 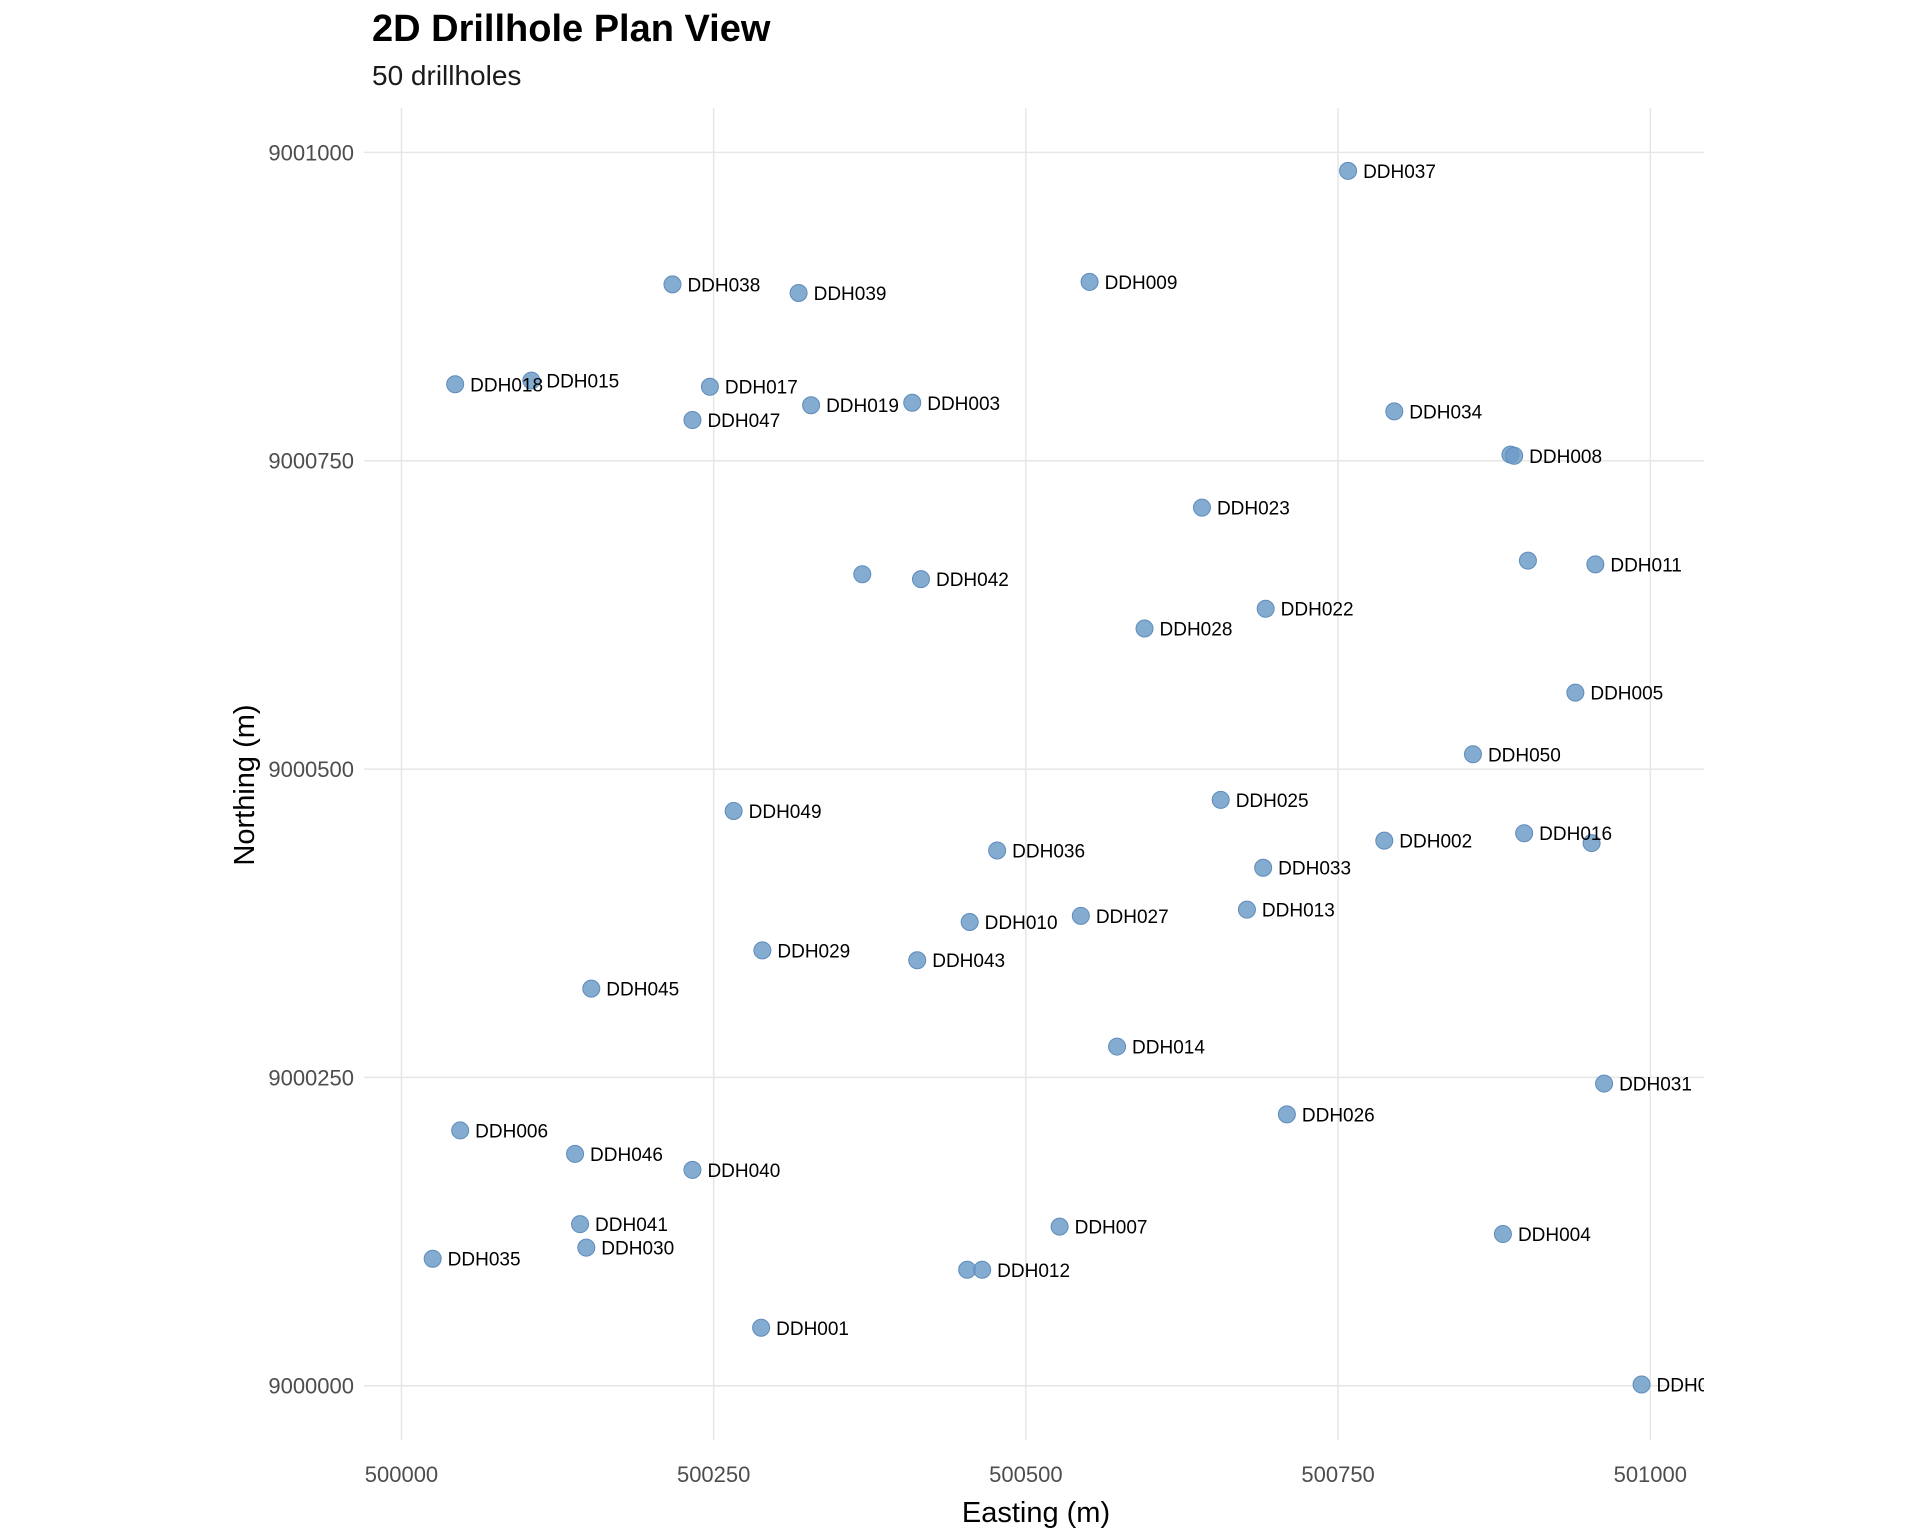 What do you see at coordinates (447, 75) in the screenshot?
I see `chart-subtitle: 50 drillholes` at bounding box center [447, 75].